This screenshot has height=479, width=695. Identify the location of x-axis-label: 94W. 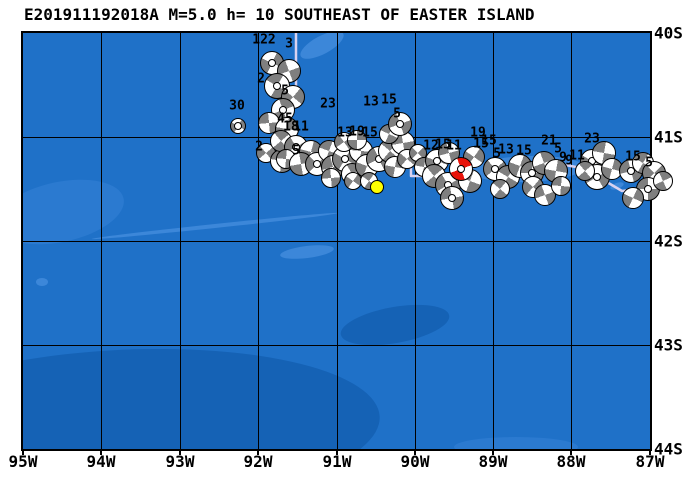
(101, 461).